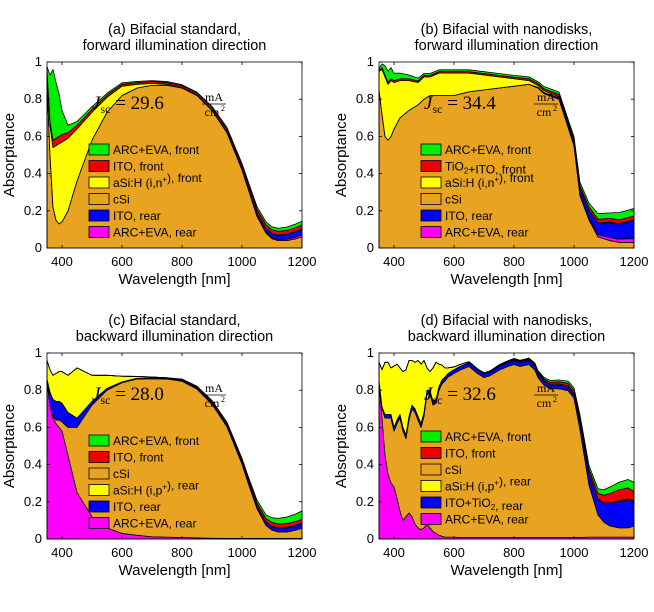  What do you see at coordinates (470, 454) in the screenshot?
I see `legend-label: ITO, front` at bounding box center [470, 454].